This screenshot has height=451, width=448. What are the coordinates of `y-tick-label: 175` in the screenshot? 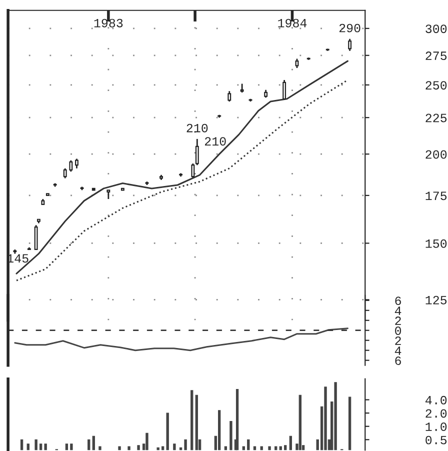 It's located at (436, 196).